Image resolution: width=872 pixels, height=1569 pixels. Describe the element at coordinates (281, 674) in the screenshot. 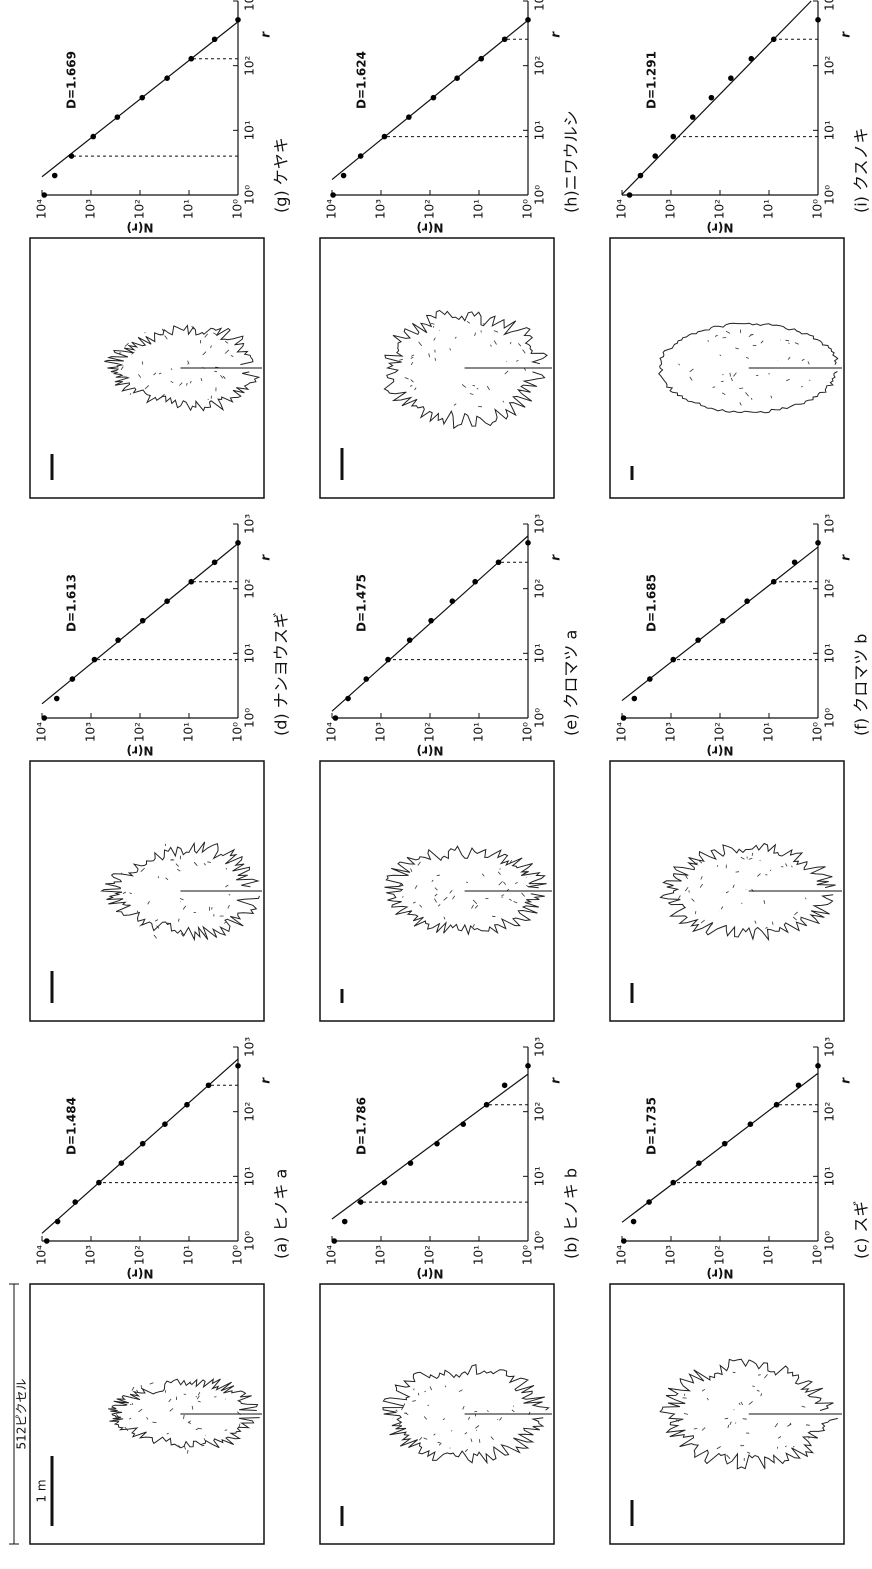

I see `panel-caption: (d) ナンヨウスギ` at that location.